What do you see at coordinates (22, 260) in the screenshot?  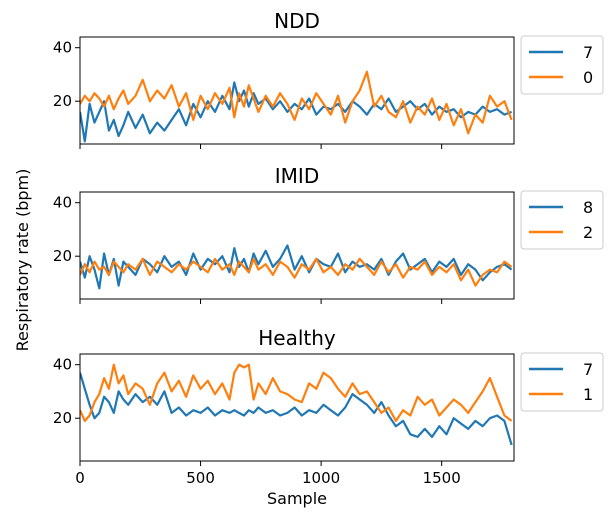 I see `y-axis-label: Respiratory rate (bpm)` at bounding box center [22, 260].